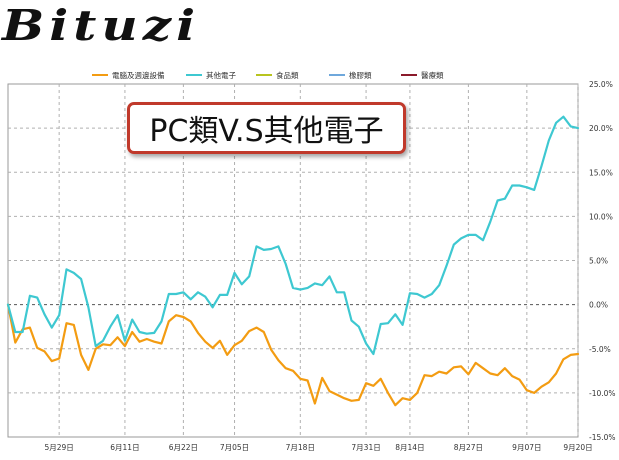  I want to click on x-tick-label: 5月29日, so click(58, 447).